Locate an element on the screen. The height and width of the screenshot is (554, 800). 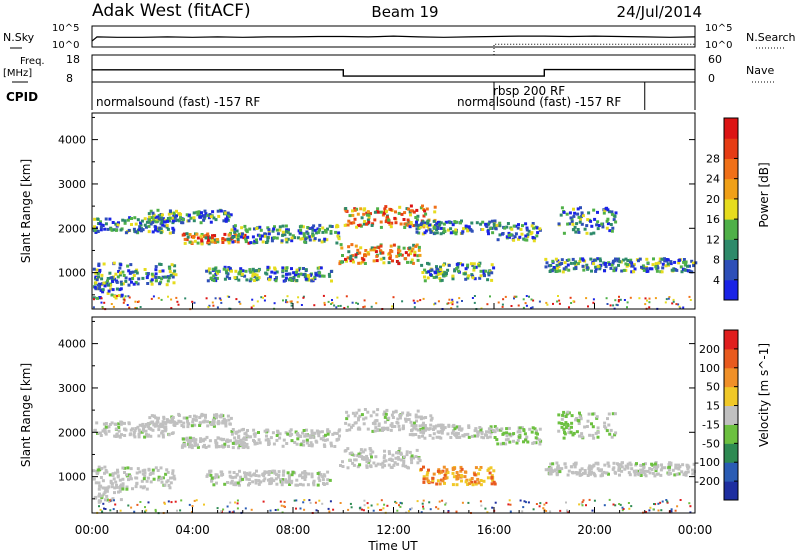
time-tick-label-5: 20:00 is located at coordinates (594, 530).